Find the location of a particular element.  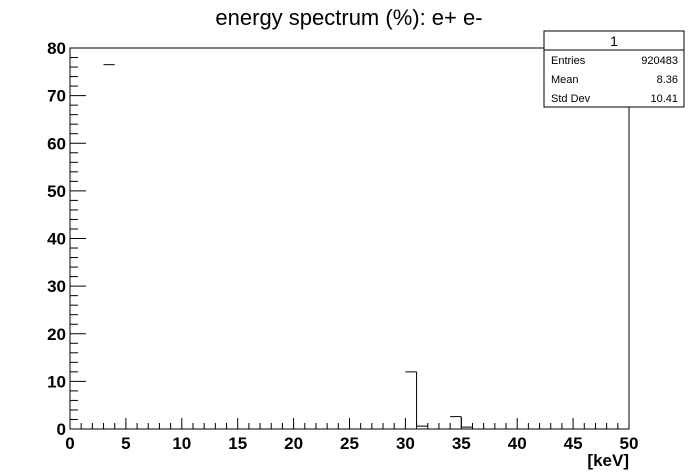

stats-stddev-label: Std Dev is located at coordinates (571, 99).